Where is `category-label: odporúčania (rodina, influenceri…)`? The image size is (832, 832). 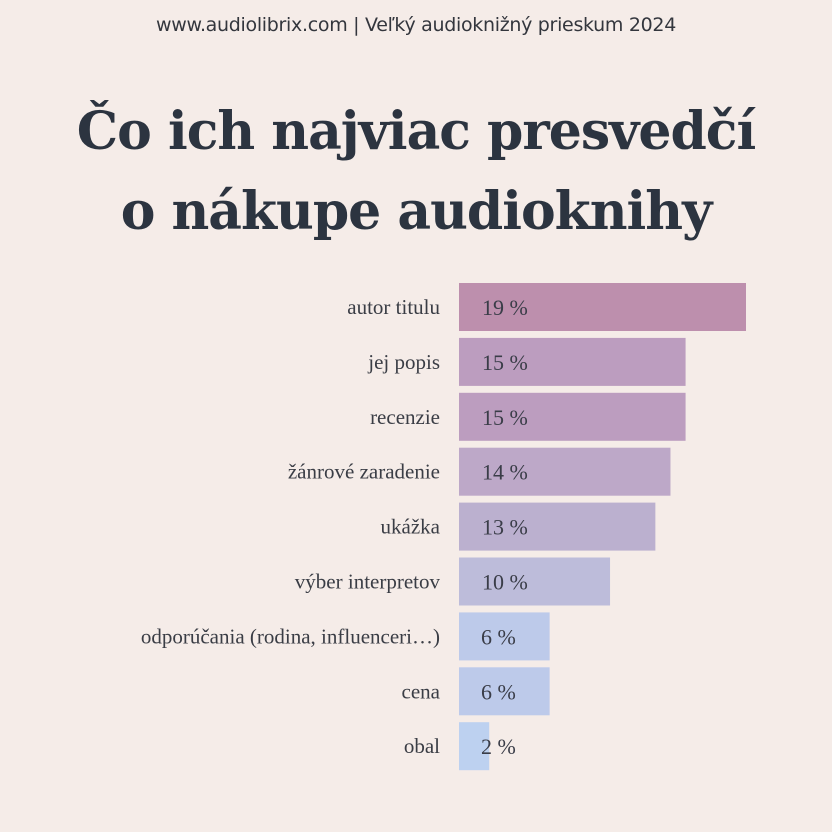
category-label: odporúčania (rodina, influenceri…) is located at coordinates (290, 636).